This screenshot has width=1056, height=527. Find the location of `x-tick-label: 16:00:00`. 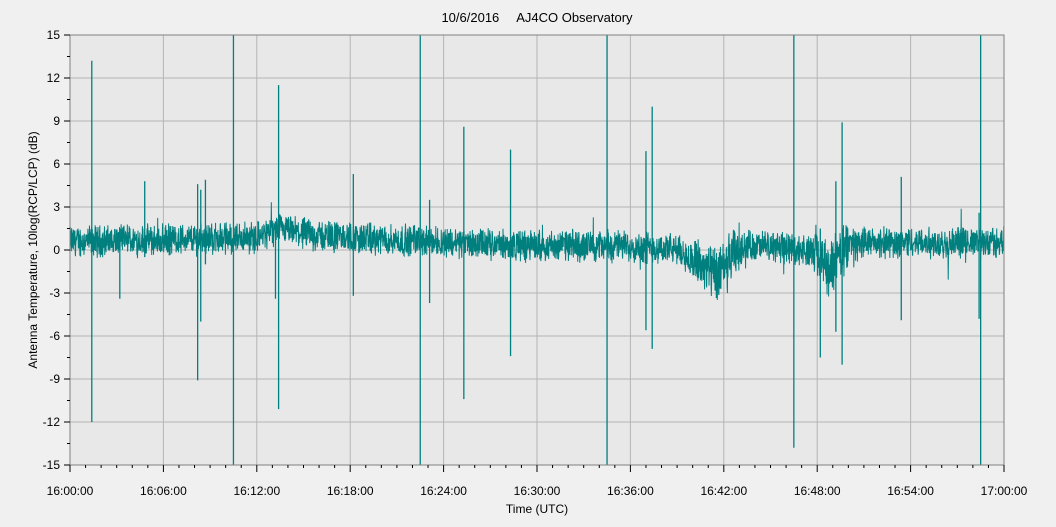

x-tick-label: 16:00:00 is located at coordinates (70, 491).